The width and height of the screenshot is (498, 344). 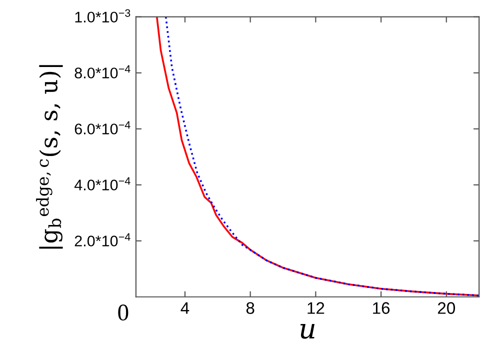 What do you see at coordinates (250, 308) in the screenshot?
I see `x-tick-label: 8` at bounding box center [250, 308].